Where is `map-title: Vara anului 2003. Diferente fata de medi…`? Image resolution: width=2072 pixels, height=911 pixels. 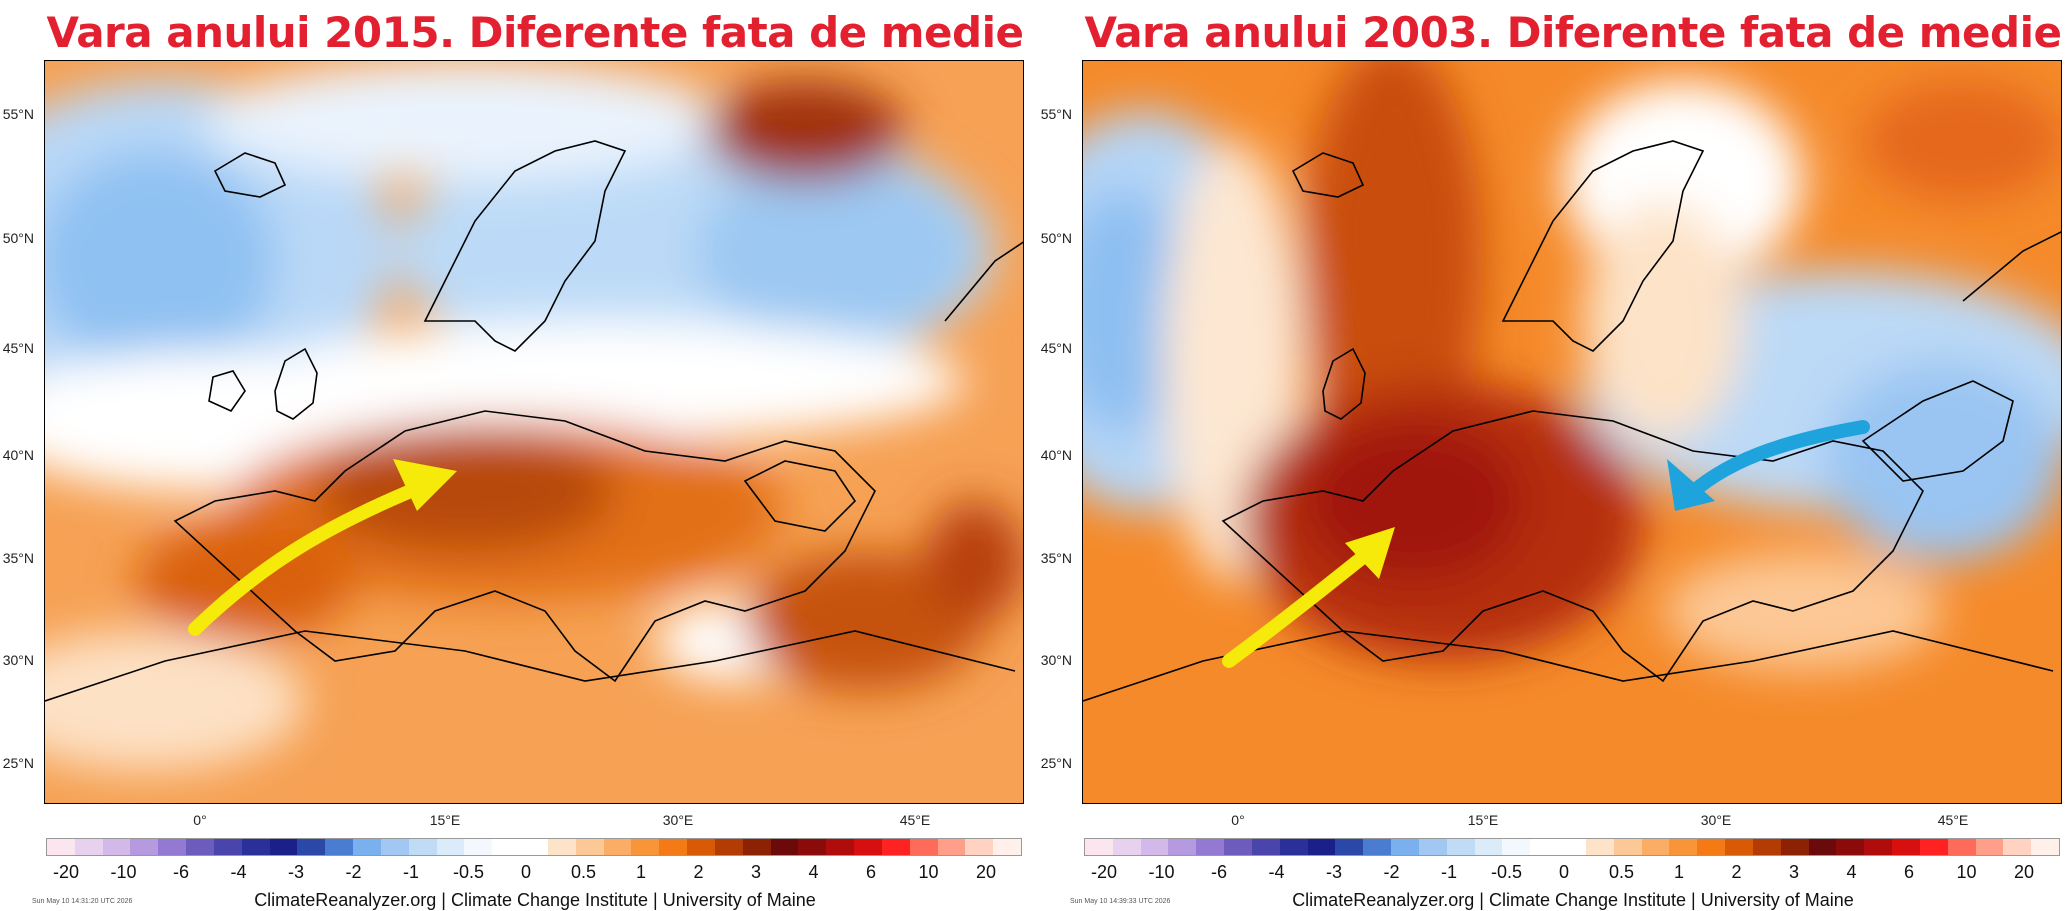
map-title: Vara anului 2003. Diferente fata de medi… is located at coordinates (1573, 32).